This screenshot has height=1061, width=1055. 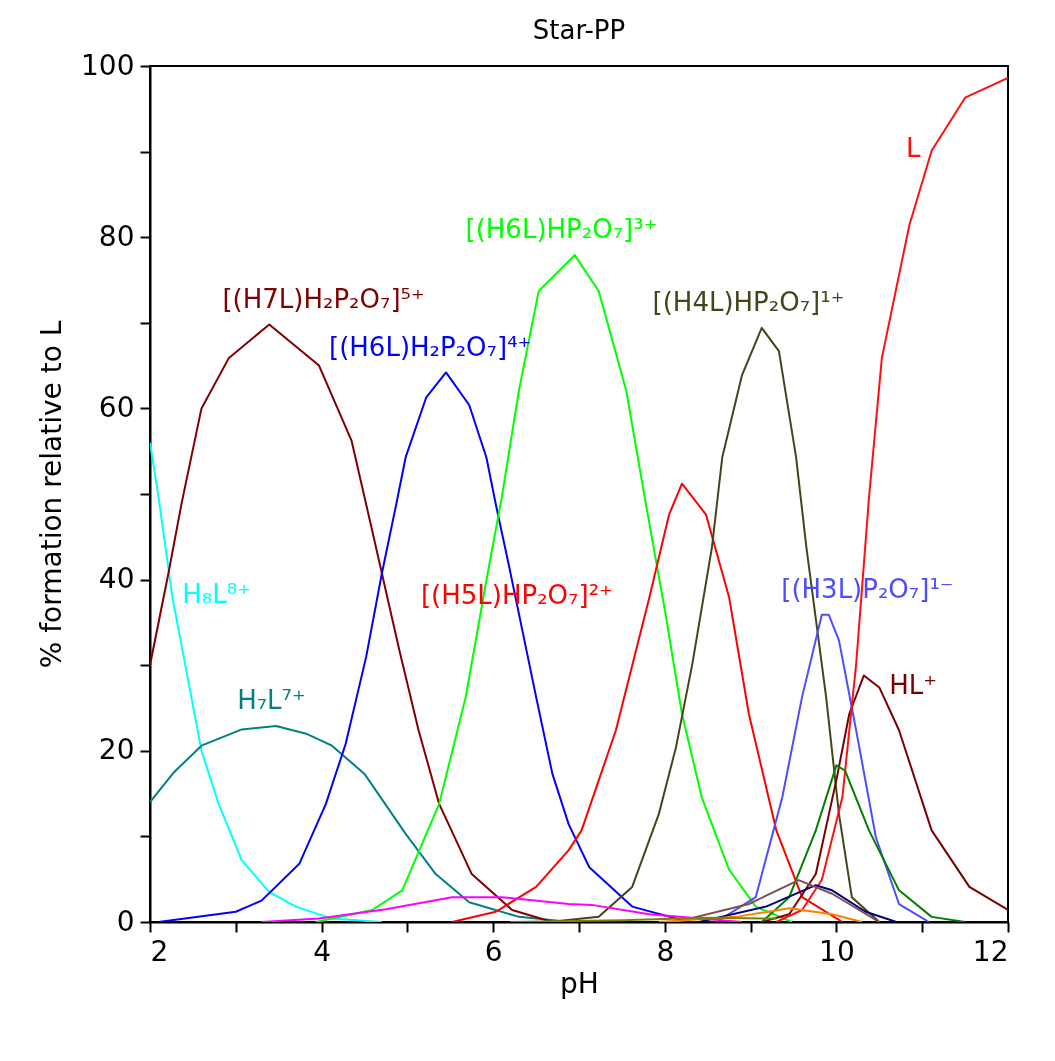 What do you see at coordinates (579, 983) in the screenshot?
I see `x-axis-title: pH` at bounding box center [579, 983].